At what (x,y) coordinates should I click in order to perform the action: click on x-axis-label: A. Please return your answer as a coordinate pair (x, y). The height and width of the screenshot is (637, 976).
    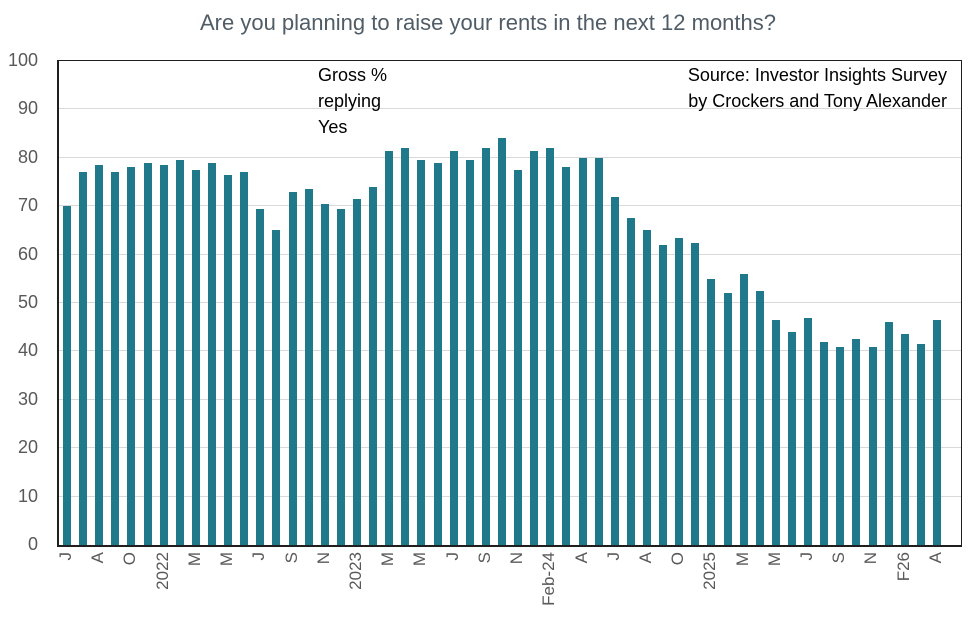
    Looking at the image, I should click on (98, 558).